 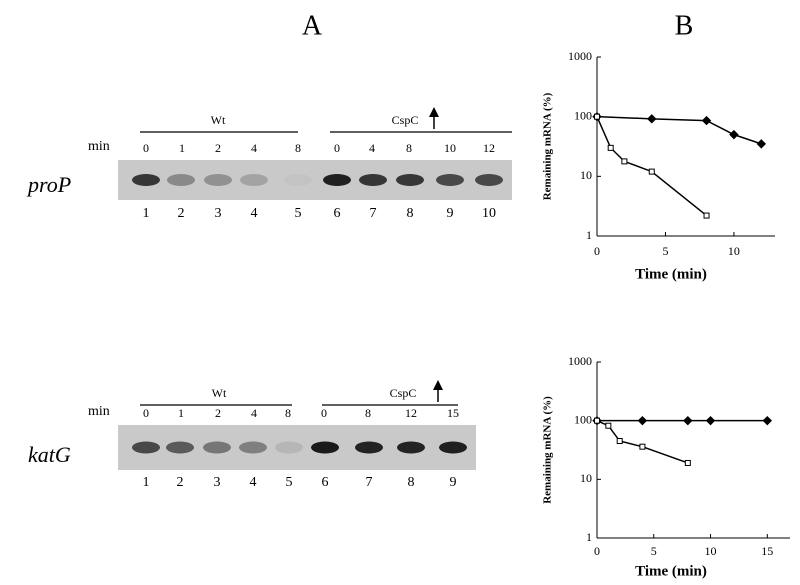 What do you see at coordinates (337, 213) in the screenshot?
I see `lane-number: 6` at bounding box center [337, 213].